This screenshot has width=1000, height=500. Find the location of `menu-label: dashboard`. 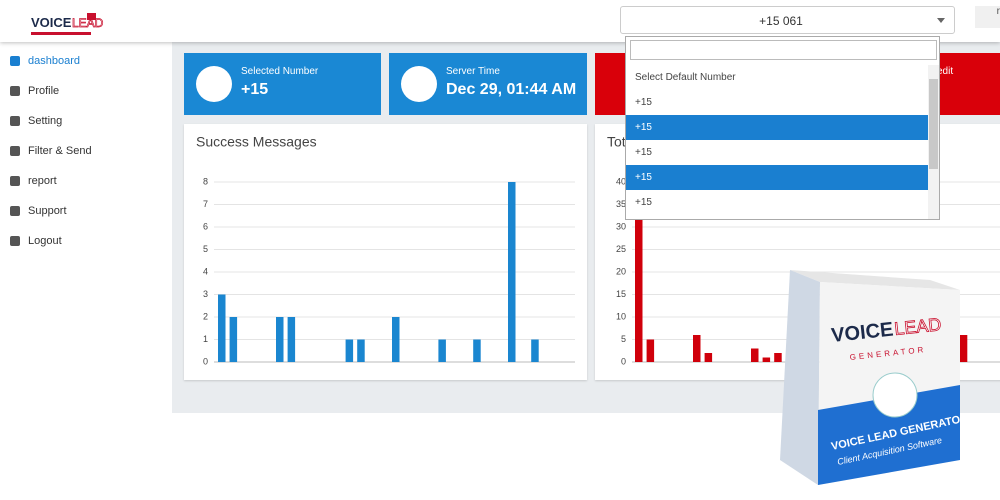

menu-label: dashboard is located at coordinates (54, 61).